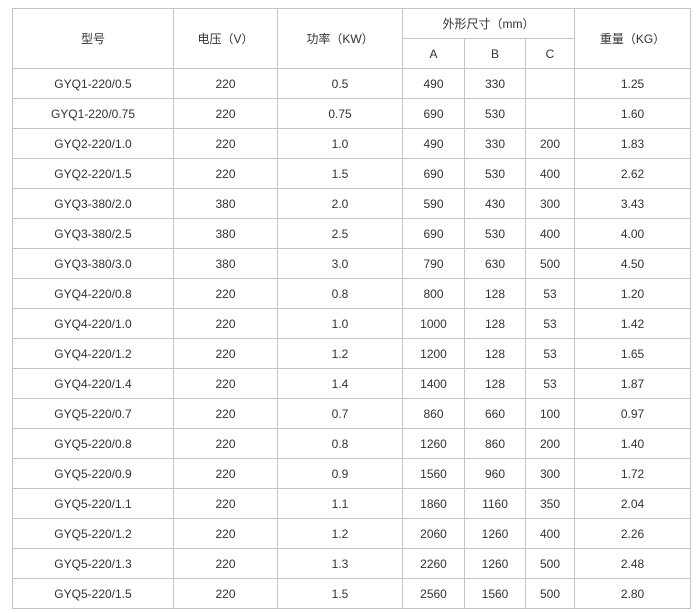 The width and height of the screenshot is (699, 613). Describe the element at coordinates (433, 413) in the screenshot. I see `cell-dim-a: 860` at that location.